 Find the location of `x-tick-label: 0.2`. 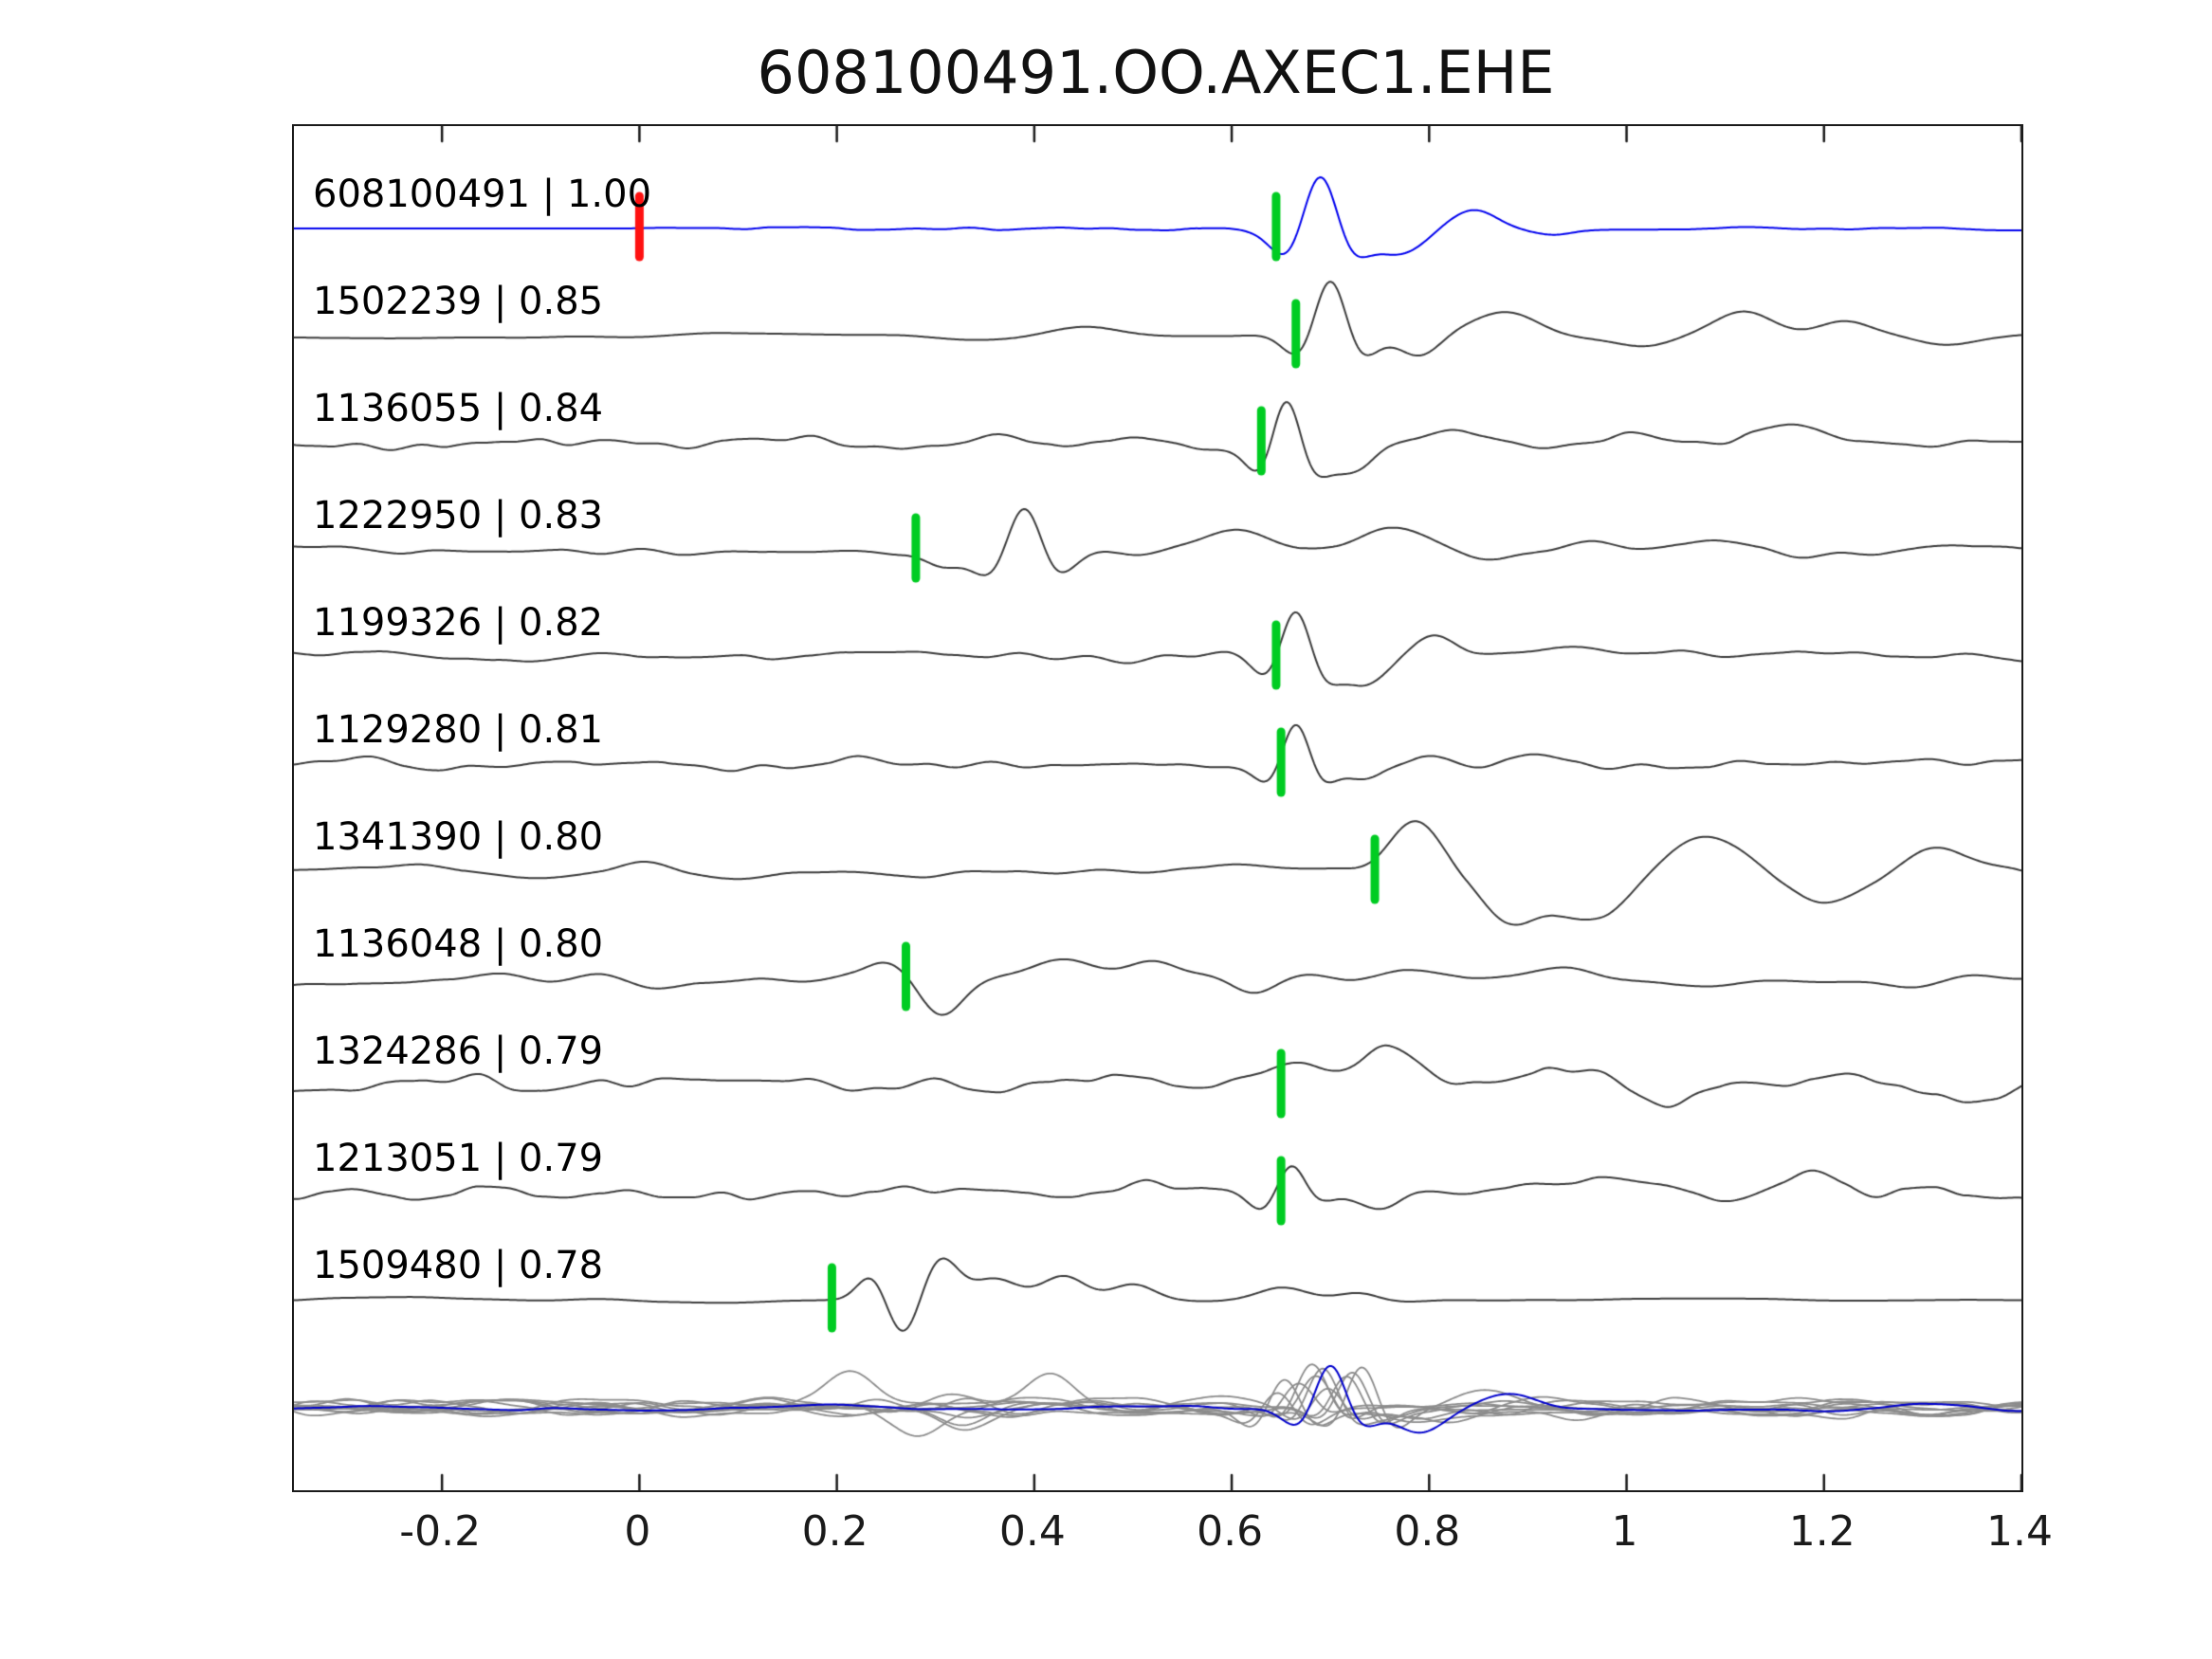

x-tick-label: 0.2 is located at coordinates (834, 1531).